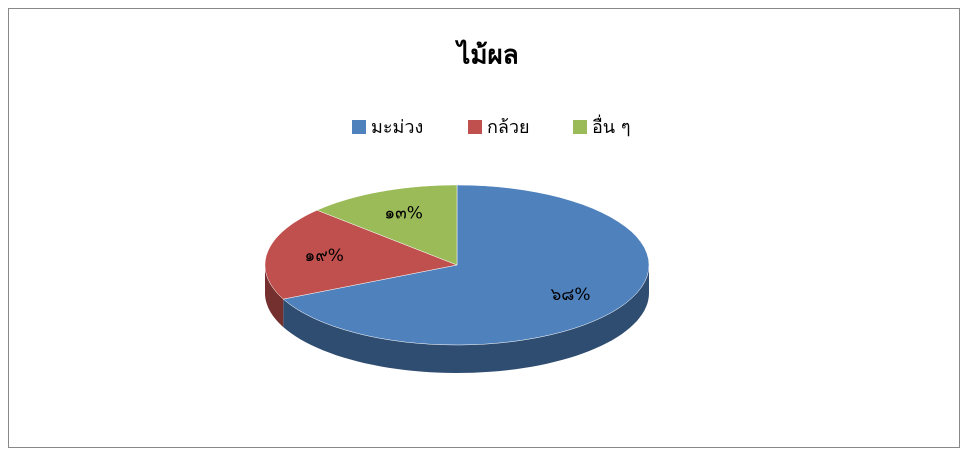  Describe the element at coordinates (486, 55) in the screenshot. I see `chart-title: ไม้ผล` at that location.